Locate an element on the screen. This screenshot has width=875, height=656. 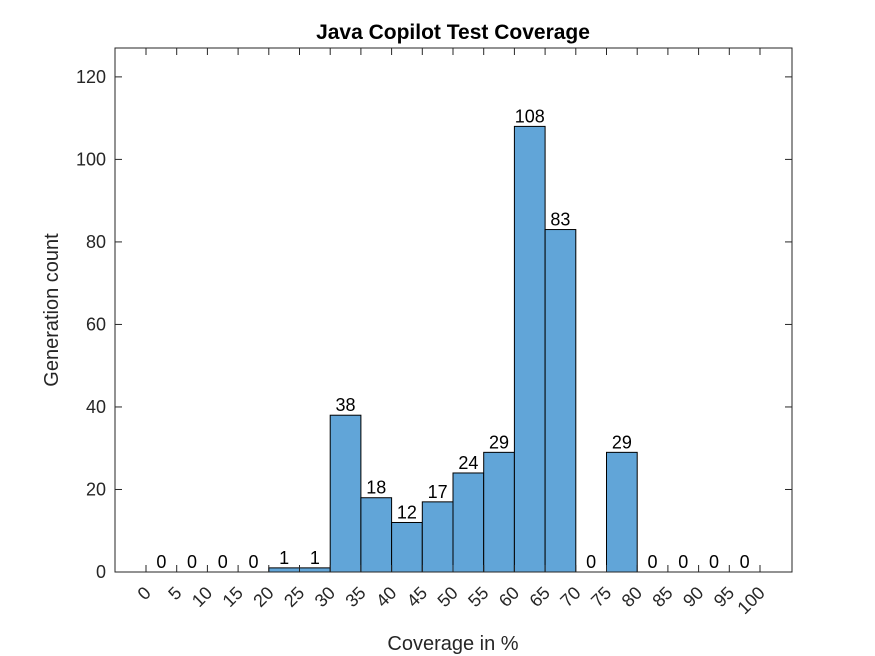
y-tick-label-60: 60 is located at coordinates (96, 324).